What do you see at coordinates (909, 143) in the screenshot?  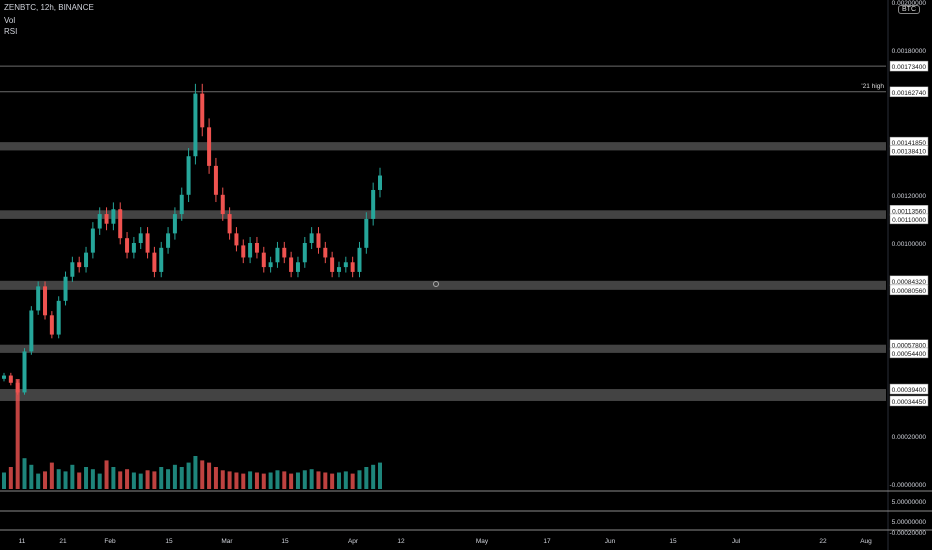 I see `price-label: 0.00141850` at bounding box center [909, 143].